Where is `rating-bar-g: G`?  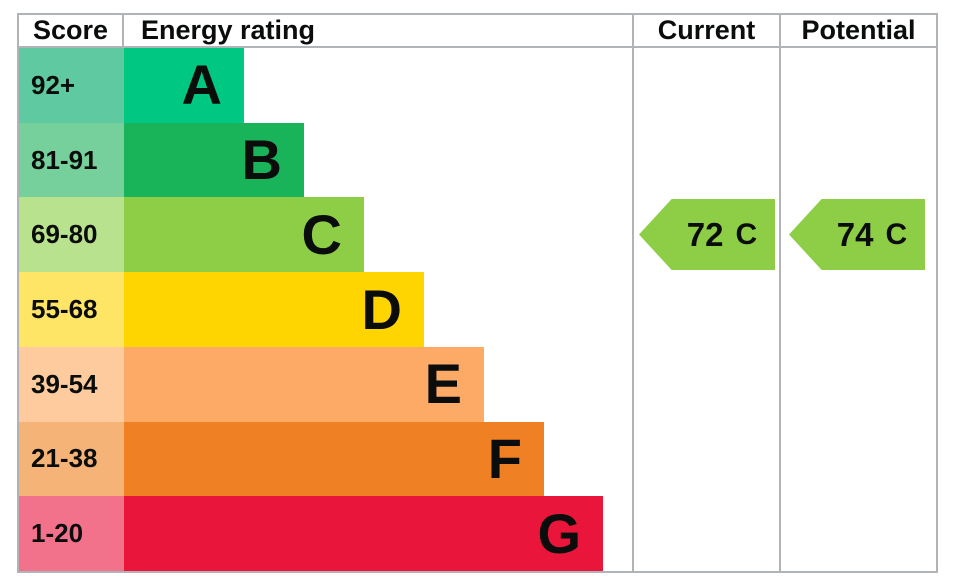 rating-bar-g: G is located at coordinates (363, 534).